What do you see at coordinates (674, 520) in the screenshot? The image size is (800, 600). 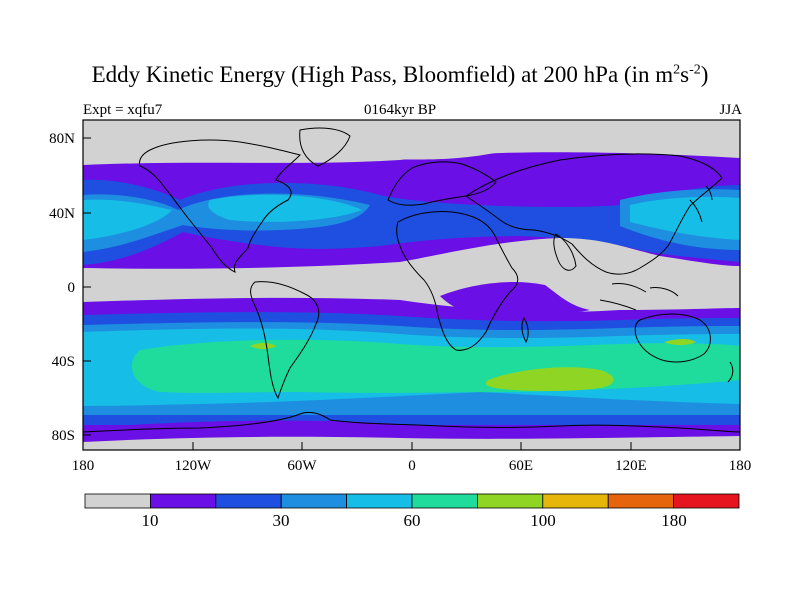 I see `colorbar-label-180: 180` at bounding box center [674, 520].